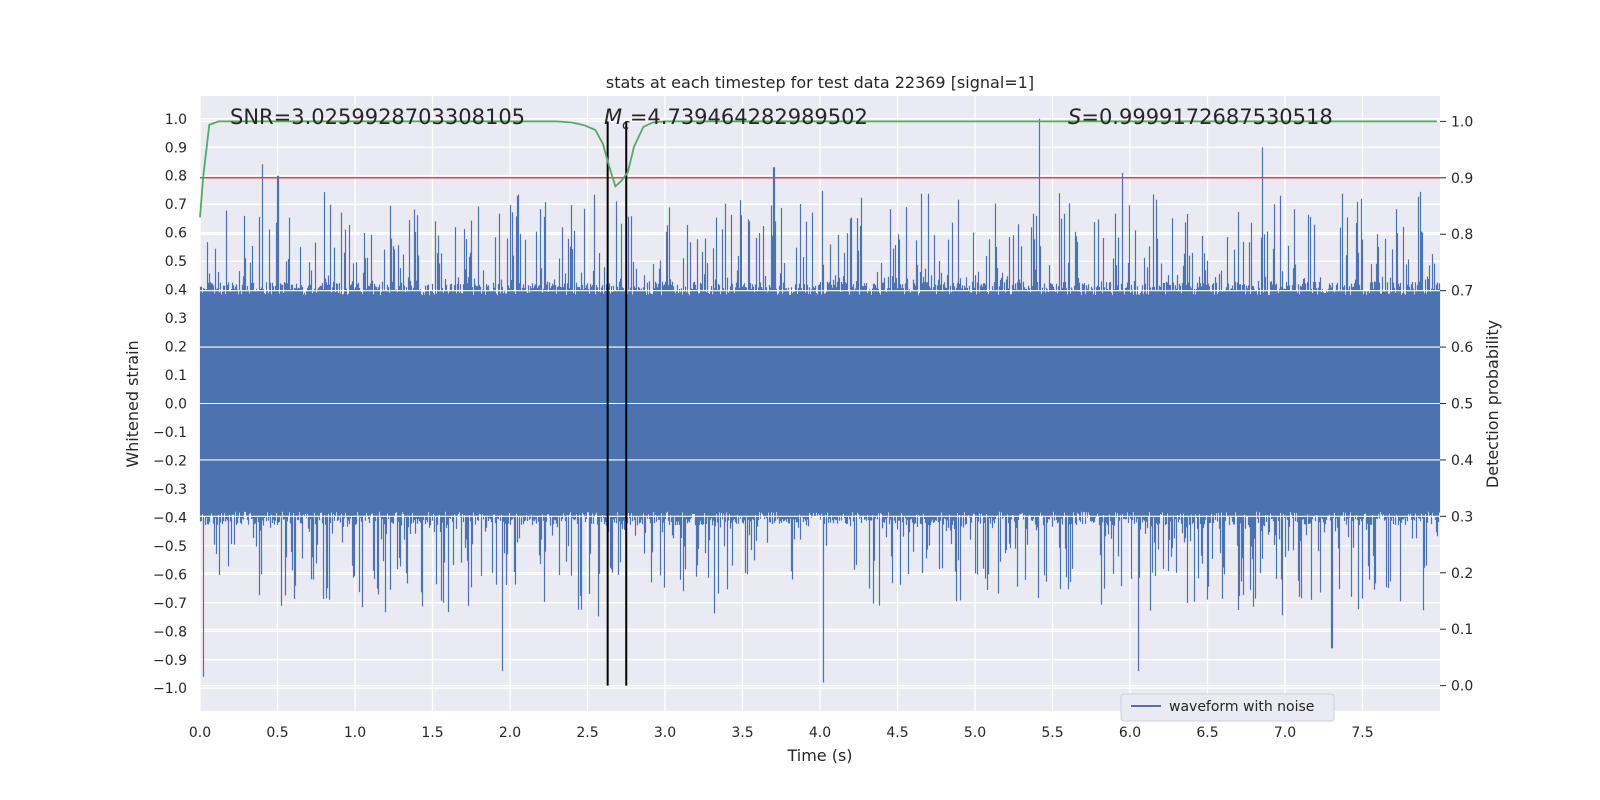 The height and width of the screenshot is (800, 1600). Describe the element at coordinates (1462, 405) in the screenshot. I see `y2-tick-label: 0.5` at that location.